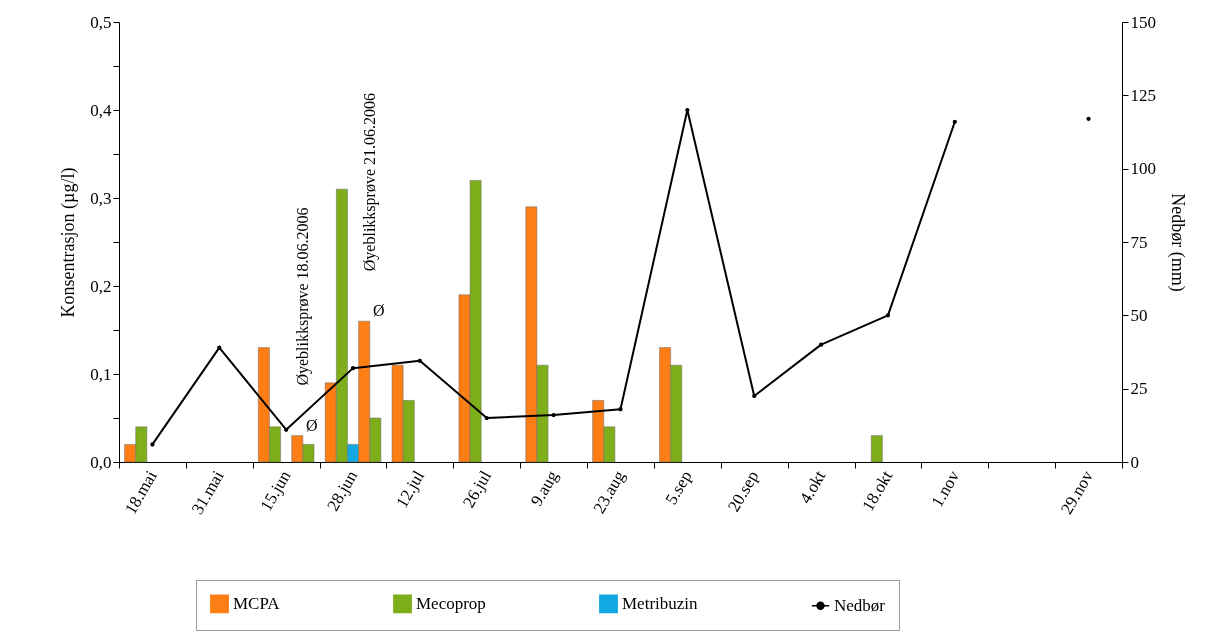 This screenshot has width=1228, height=634. Describe the element at coordinates (101, 198) in the screenshot. I see `y-tick-label: 0,3` at that location.